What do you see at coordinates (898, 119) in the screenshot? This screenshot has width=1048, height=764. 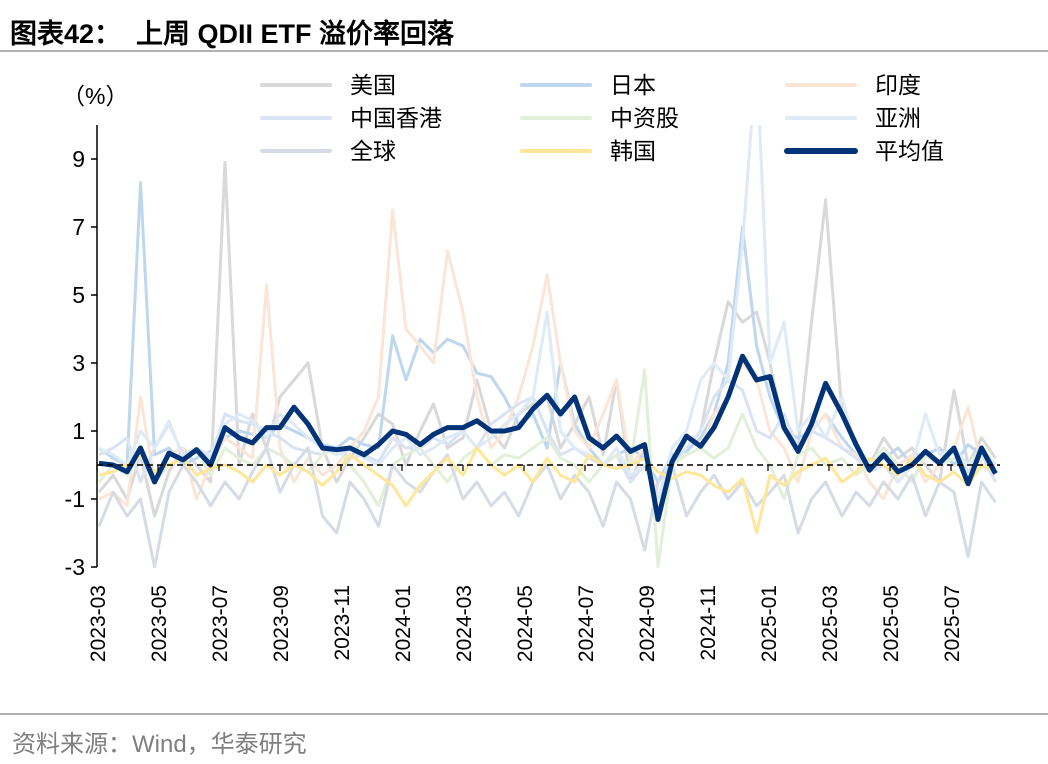 I see `legend-label: 亚洲` at bounding box center [898, 119].